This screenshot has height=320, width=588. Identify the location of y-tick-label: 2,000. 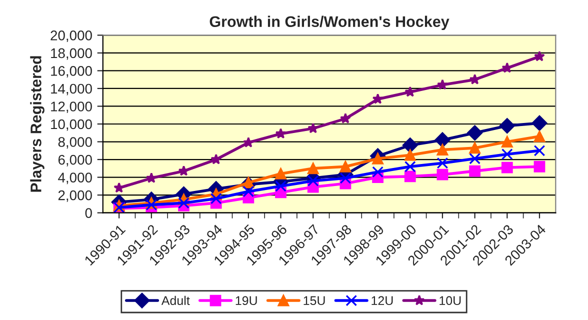
(75, 196).